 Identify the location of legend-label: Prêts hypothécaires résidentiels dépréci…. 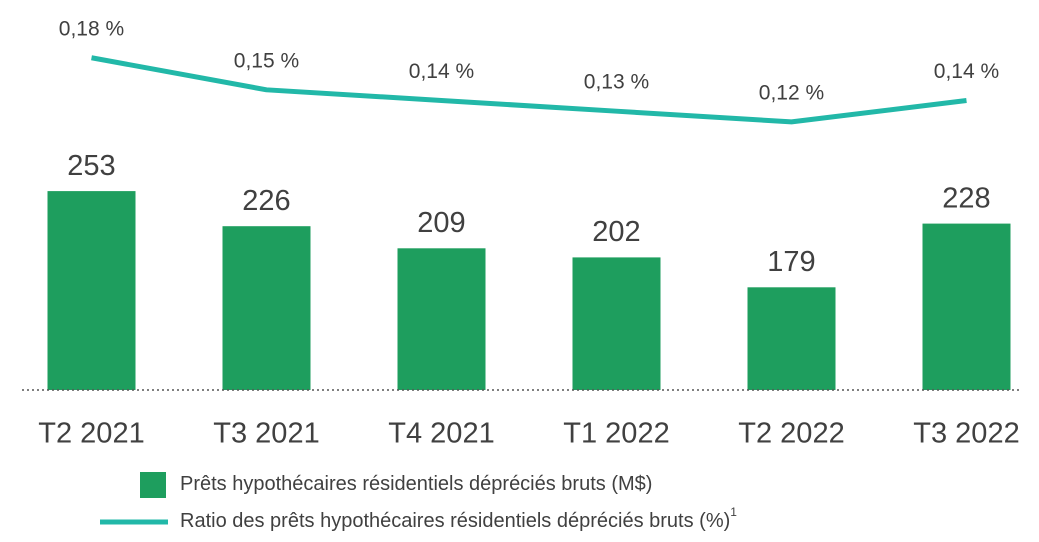
(416, 484).